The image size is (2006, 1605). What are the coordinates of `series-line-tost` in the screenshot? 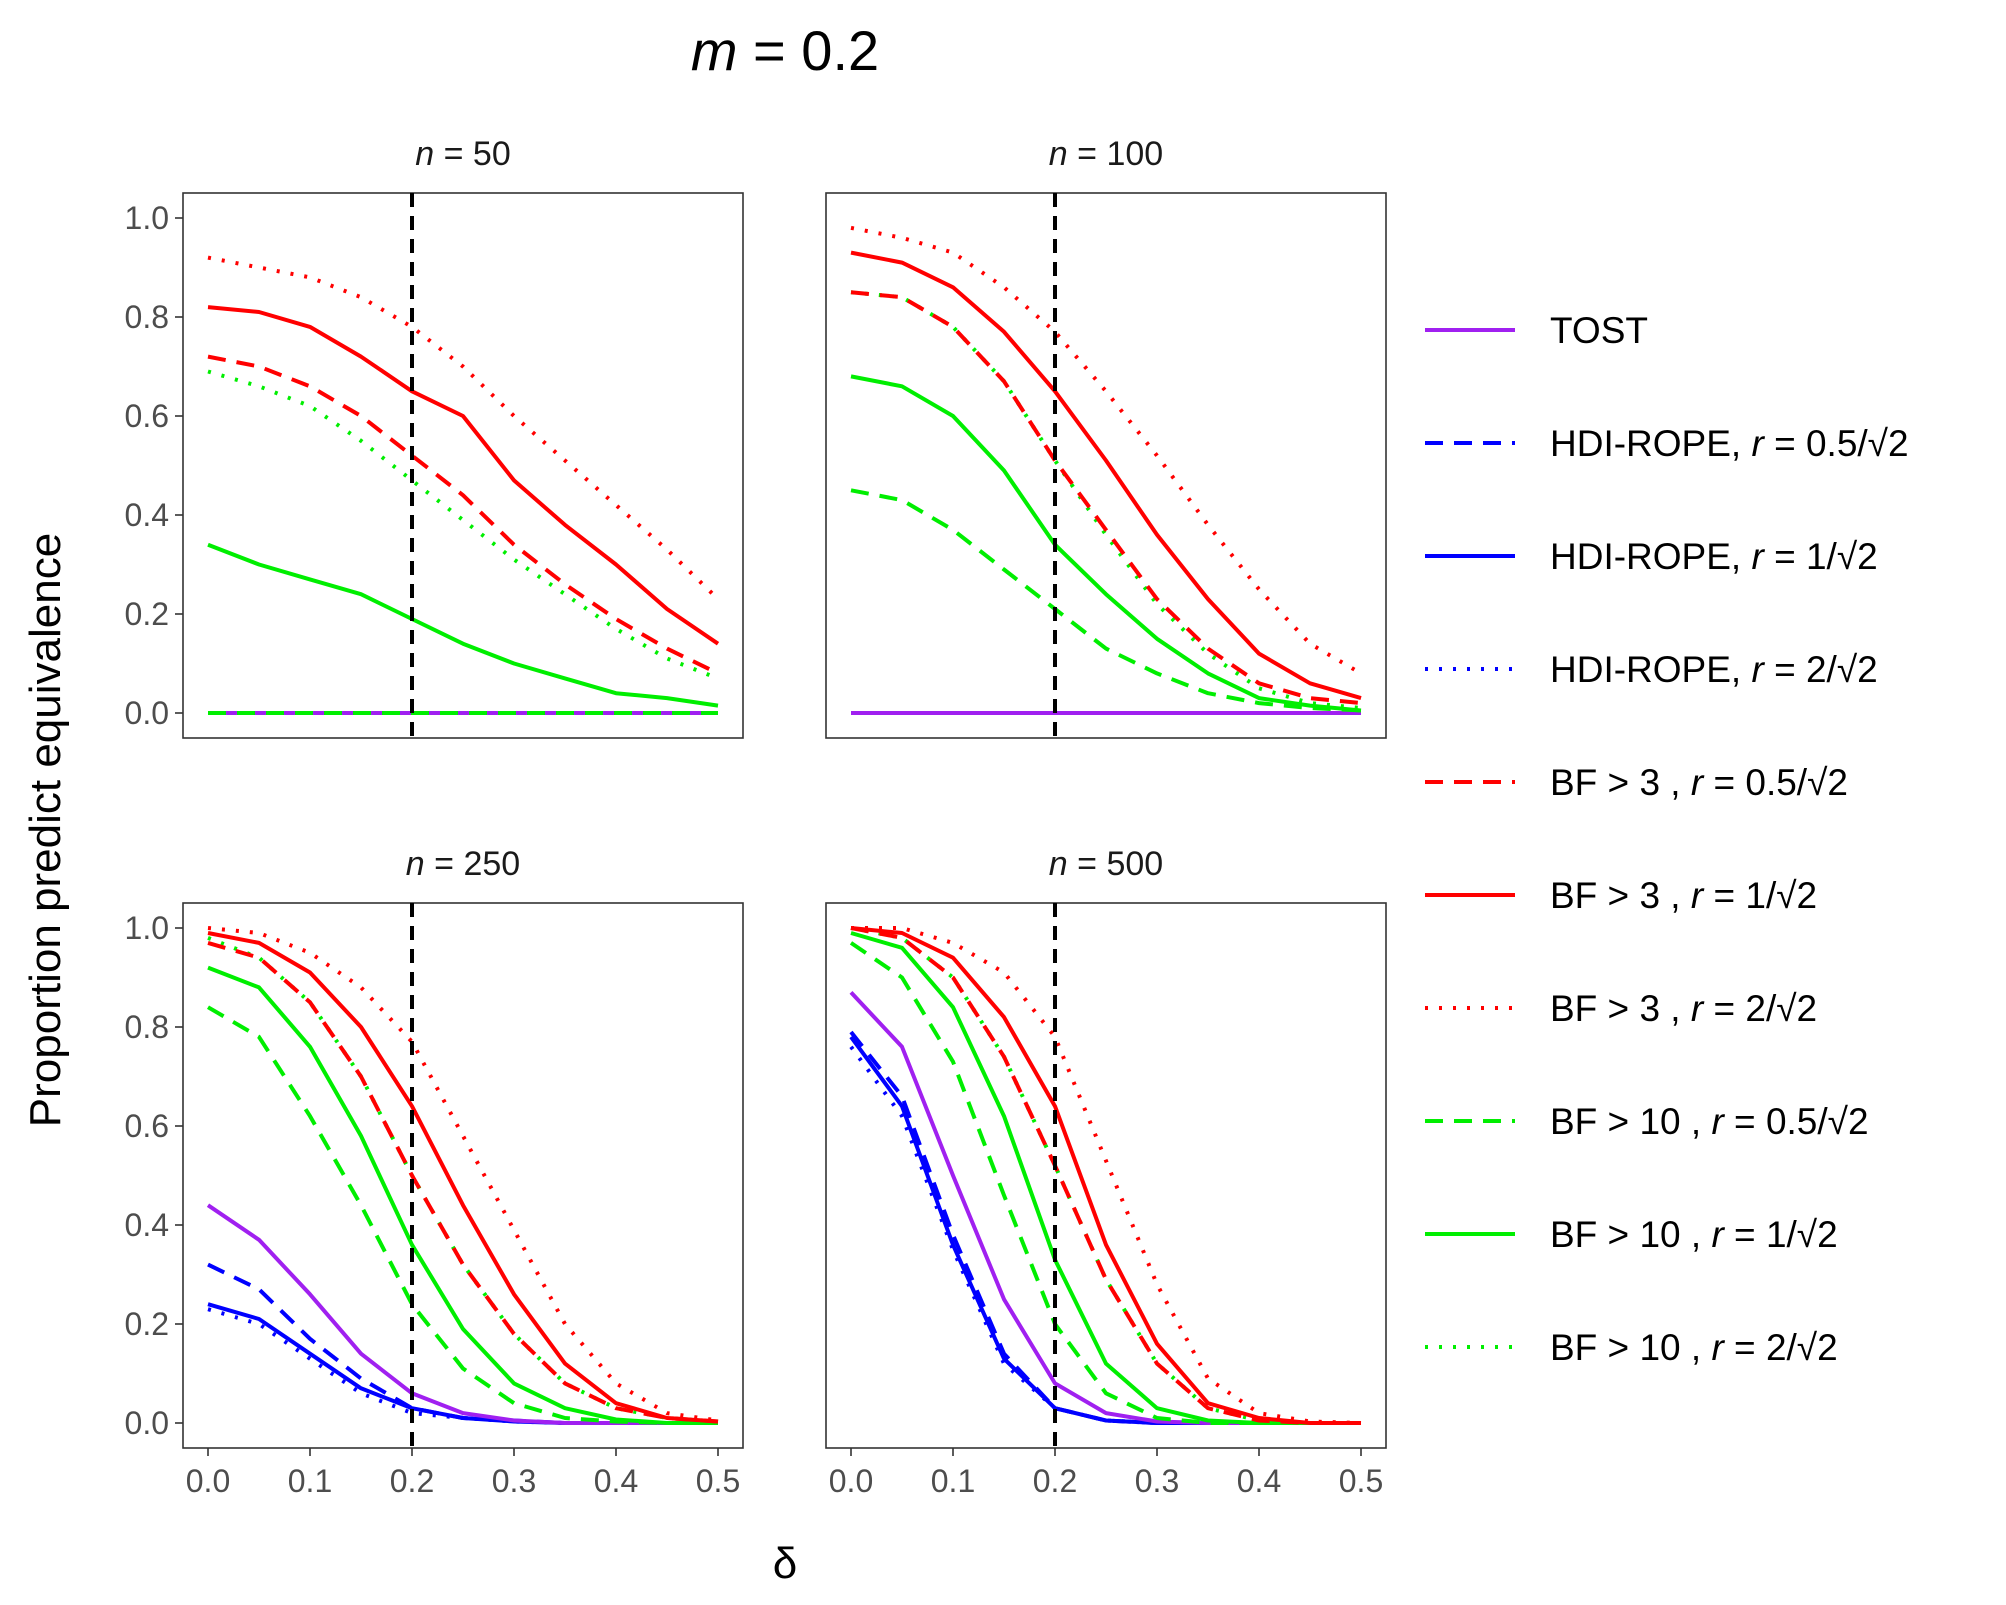 It's located at (462, 1314).